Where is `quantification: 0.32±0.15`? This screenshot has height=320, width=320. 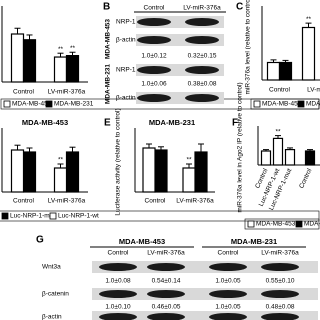
quantification: 0.32±0.15 is located at coordinates (202, 56).